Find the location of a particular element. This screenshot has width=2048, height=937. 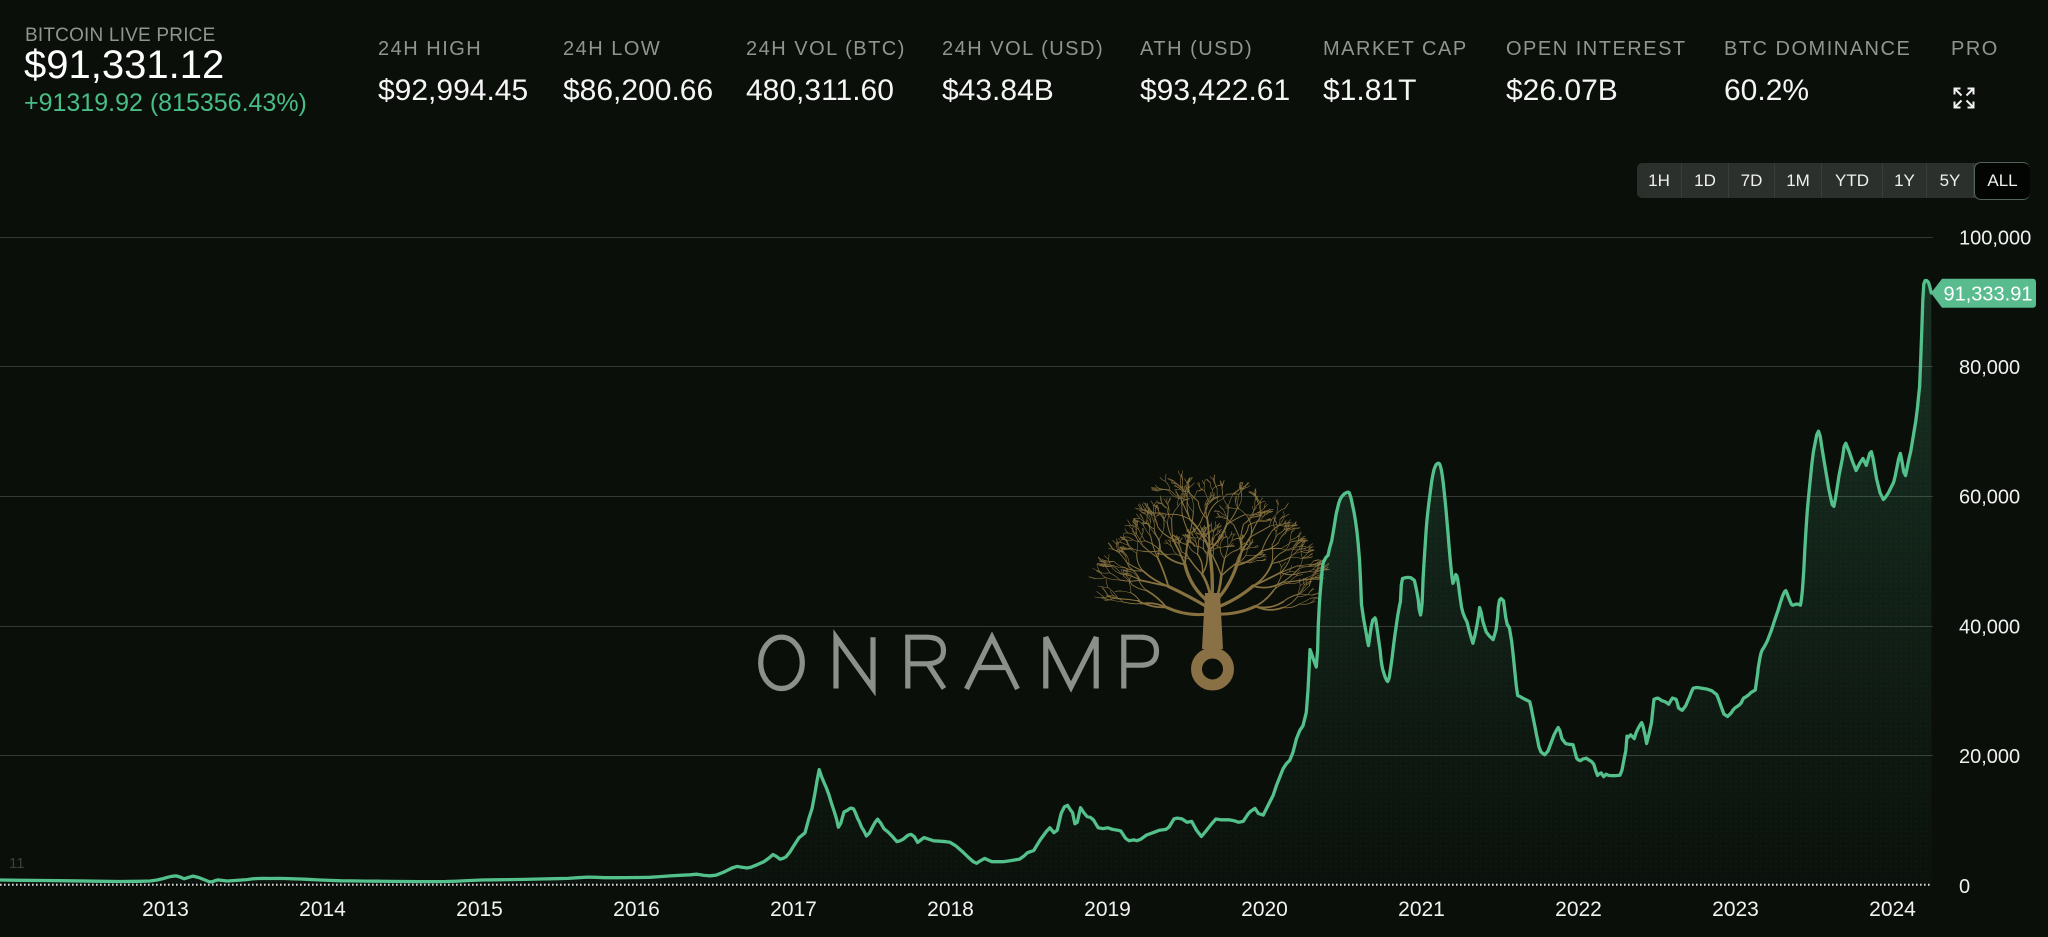

svg-text: 20,000 is located at coordinates (1989, 757).